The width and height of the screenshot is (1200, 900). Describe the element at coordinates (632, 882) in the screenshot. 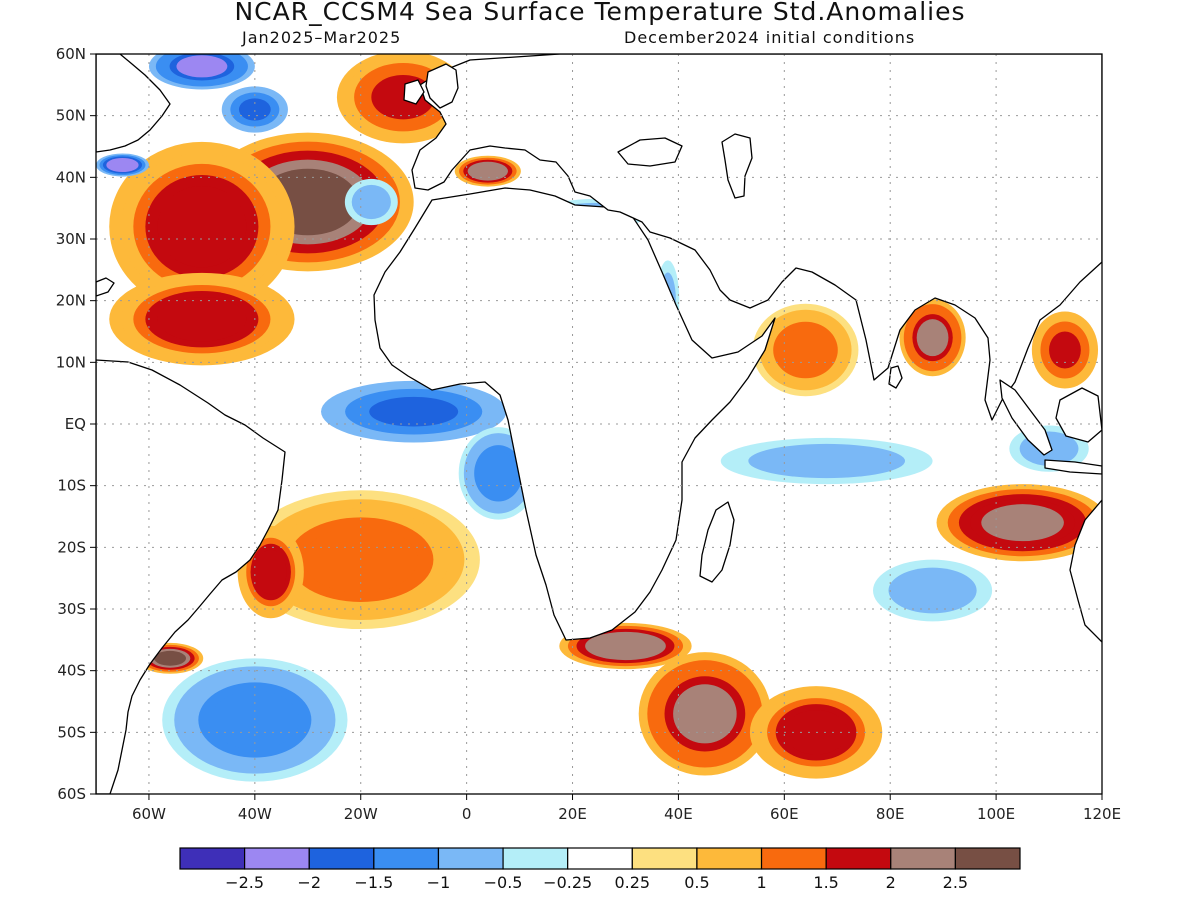

I see `colorbar-label: 0.25` at that location.